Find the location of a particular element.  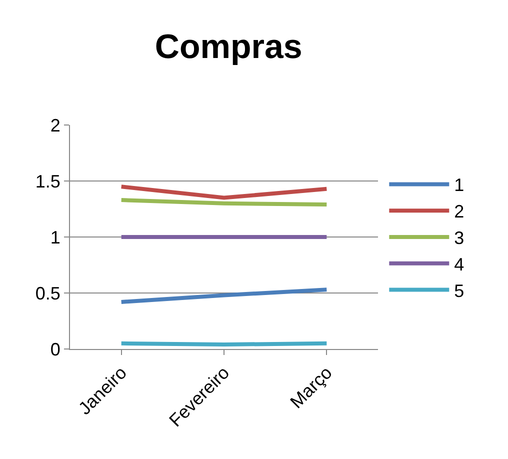

legend-label: 5 is located at coordinates (459, 290).